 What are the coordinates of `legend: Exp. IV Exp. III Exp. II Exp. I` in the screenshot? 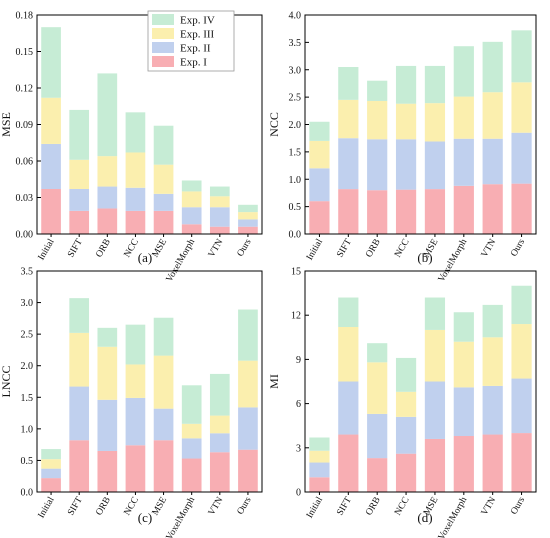 It's located at (191, 41).